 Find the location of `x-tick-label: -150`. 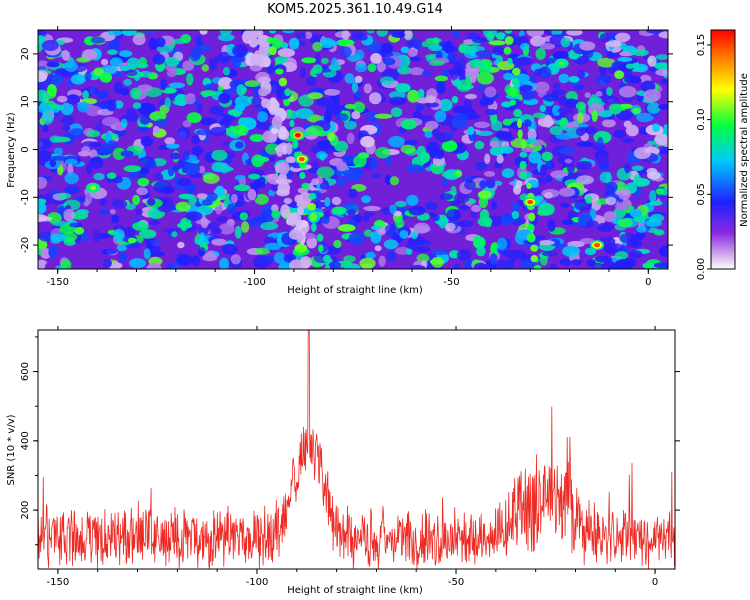

x-tick-label: -150 is located at coordinates (58, 582).